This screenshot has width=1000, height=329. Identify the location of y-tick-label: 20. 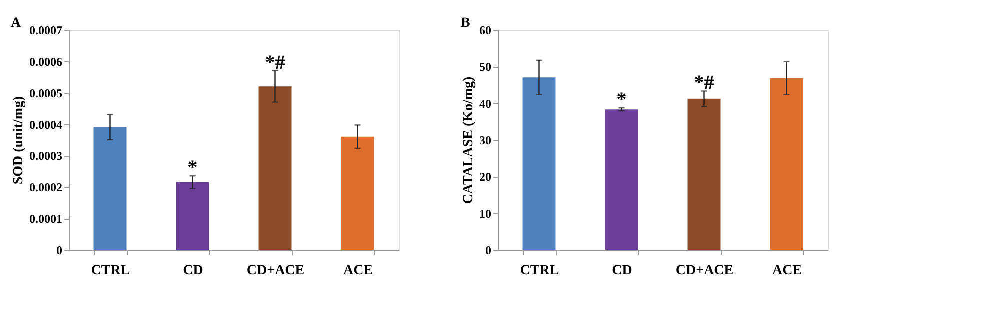
(486, 177).